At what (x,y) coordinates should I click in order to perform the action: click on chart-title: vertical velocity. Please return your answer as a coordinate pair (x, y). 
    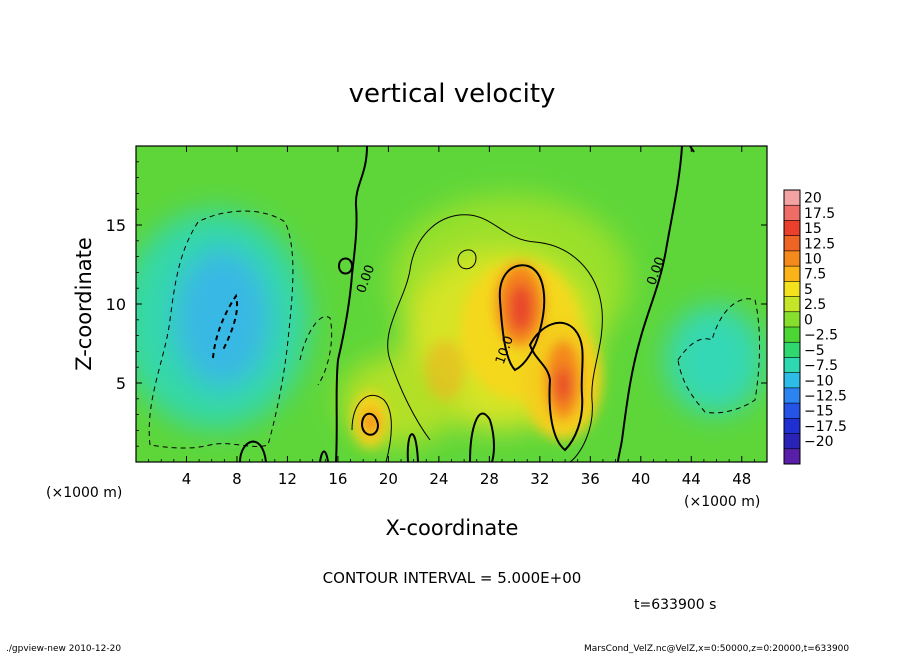
    Looking at the image, I should click on (452, 94).